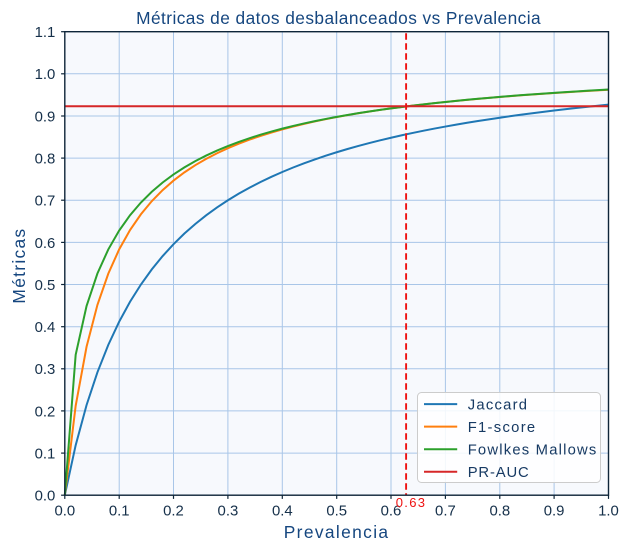  Describe the element at coordinates (19, 266) in the screenshot. I see `svg-text: Métricas` at that location.